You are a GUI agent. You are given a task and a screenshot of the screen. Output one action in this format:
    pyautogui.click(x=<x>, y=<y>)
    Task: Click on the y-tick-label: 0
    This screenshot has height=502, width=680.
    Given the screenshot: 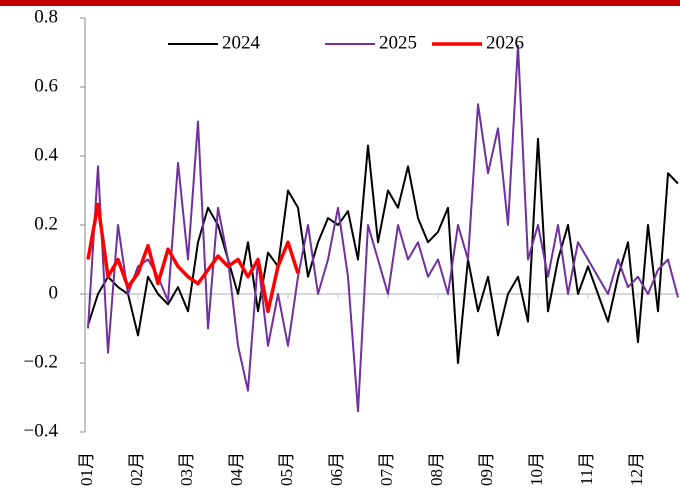 What is the action you would take?
    pyautogui.click(x=54, y=292)
    